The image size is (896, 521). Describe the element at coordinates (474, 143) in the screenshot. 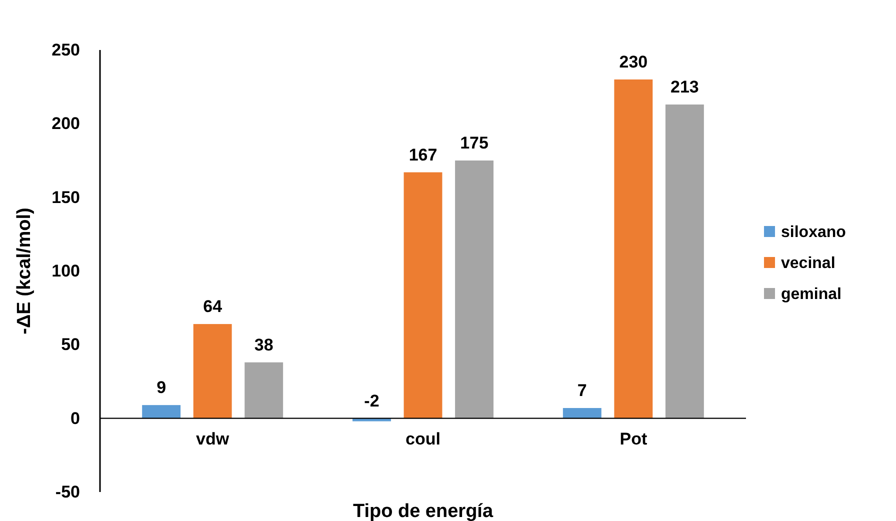

I see `data-label: 175` at that location.